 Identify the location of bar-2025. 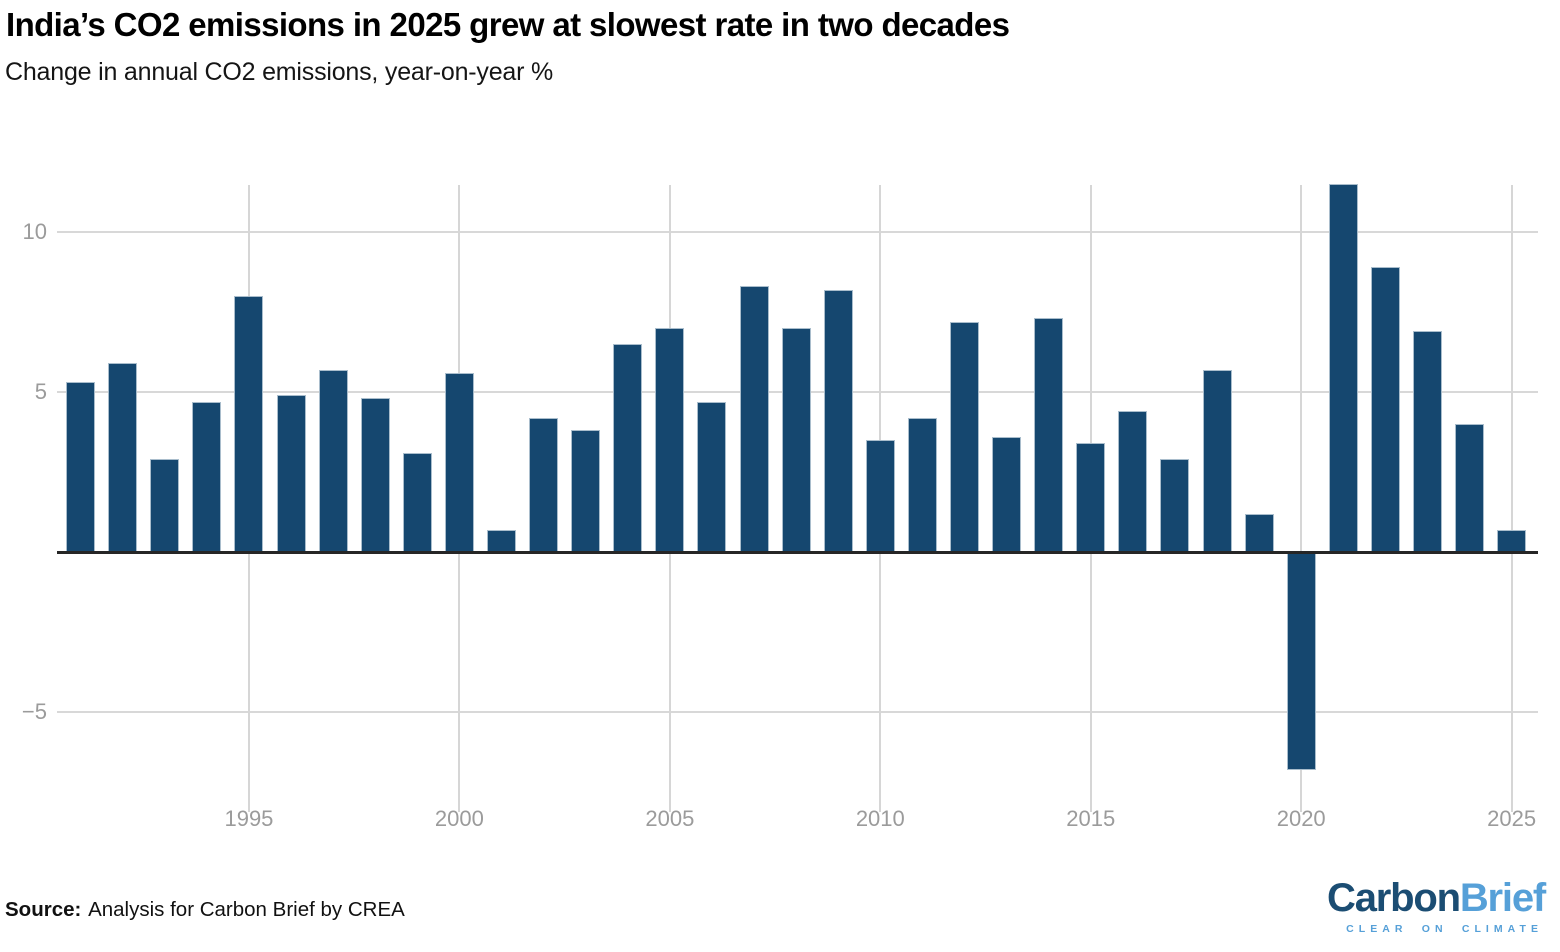
(1512, 540).